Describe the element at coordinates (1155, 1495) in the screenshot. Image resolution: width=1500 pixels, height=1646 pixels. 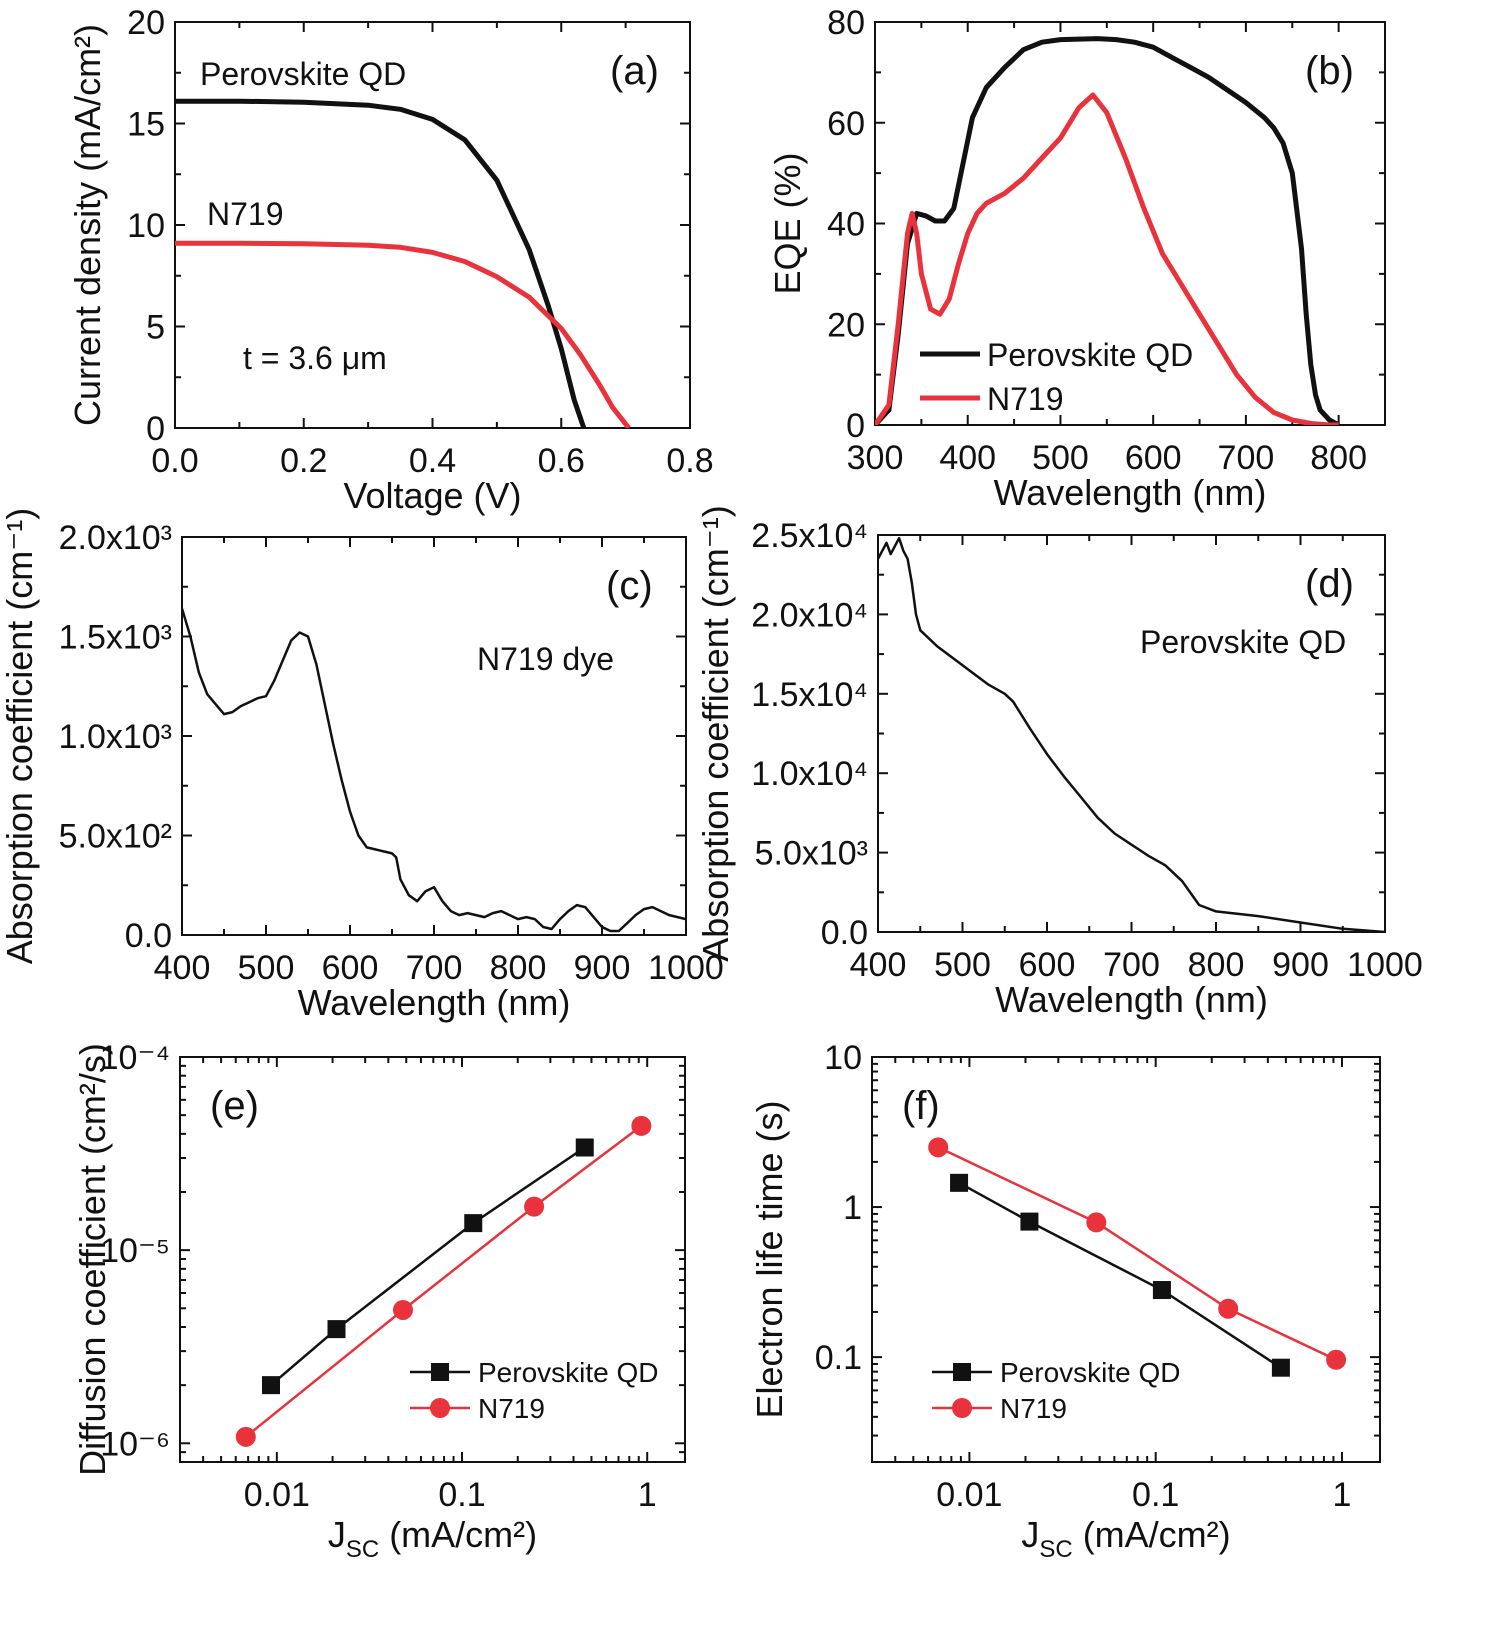
I see `x-tick-label: 0.1` at that location.